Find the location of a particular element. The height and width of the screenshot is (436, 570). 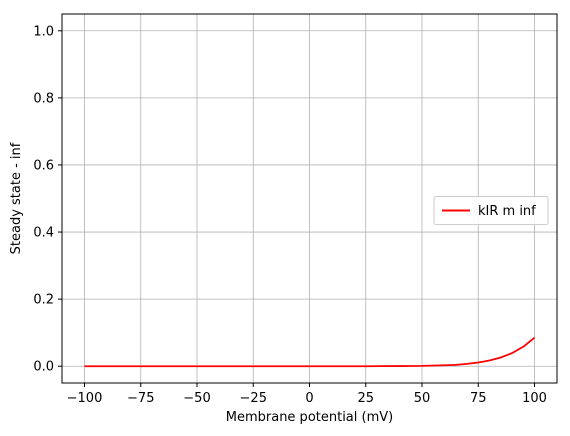

series-line is located at coordinates (310, 352).